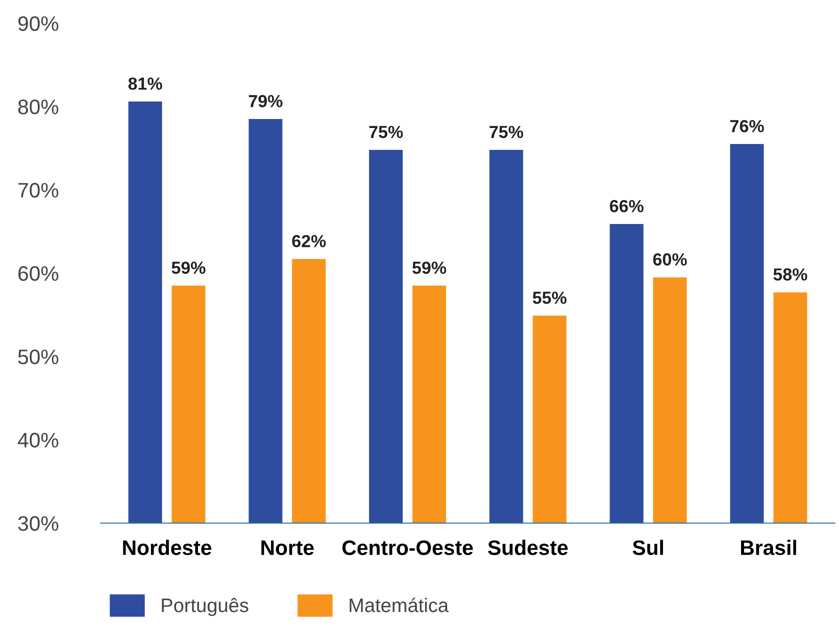 The height and width of the screenshot is (628, 839). Describe the element at coordinates (38, 190) in the screenshot. I see `y-tick-label: 70%` at that location.